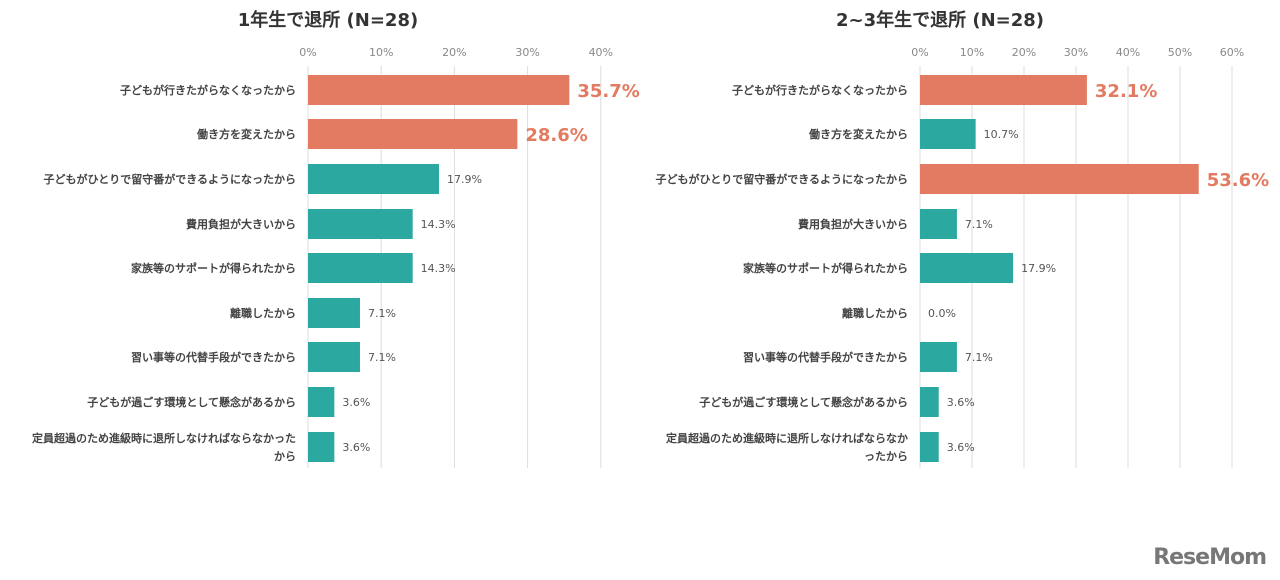 The image size is (1280, 580). Describe the element at coordinates (787, 438) in the screenshot. I see `category-label: 定員超過のため進級時に退所しなければならなか` at that location.